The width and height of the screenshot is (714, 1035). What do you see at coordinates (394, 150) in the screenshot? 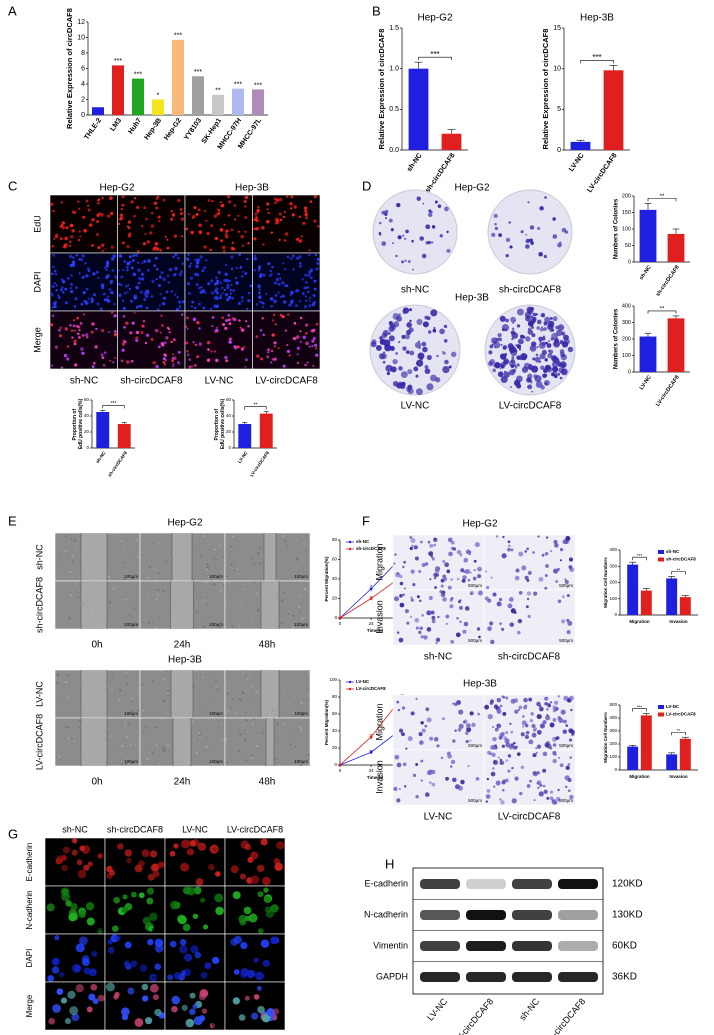
I see `y-tick-label: 0.0` at bounding box center [394, 150].